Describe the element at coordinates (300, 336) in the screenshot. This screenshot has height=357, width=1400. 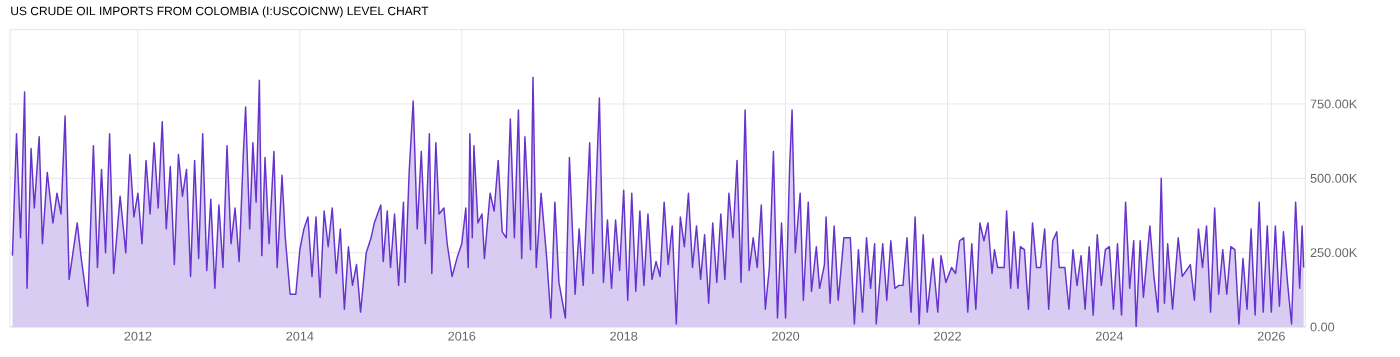
I see `x-tick-label: 2014` at that location.